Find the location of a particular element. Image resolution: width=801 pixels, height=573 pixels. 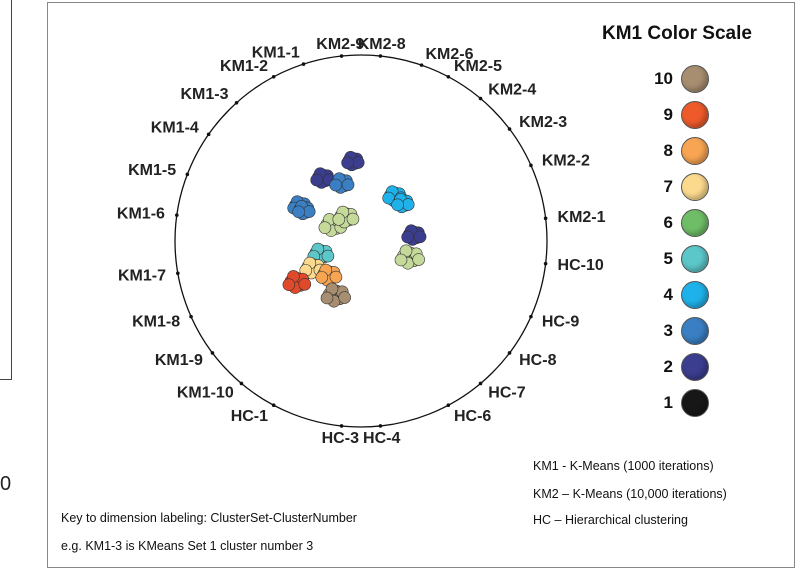

color-scale-title: KM1 Color Scale is located at coordinates (677, 33).